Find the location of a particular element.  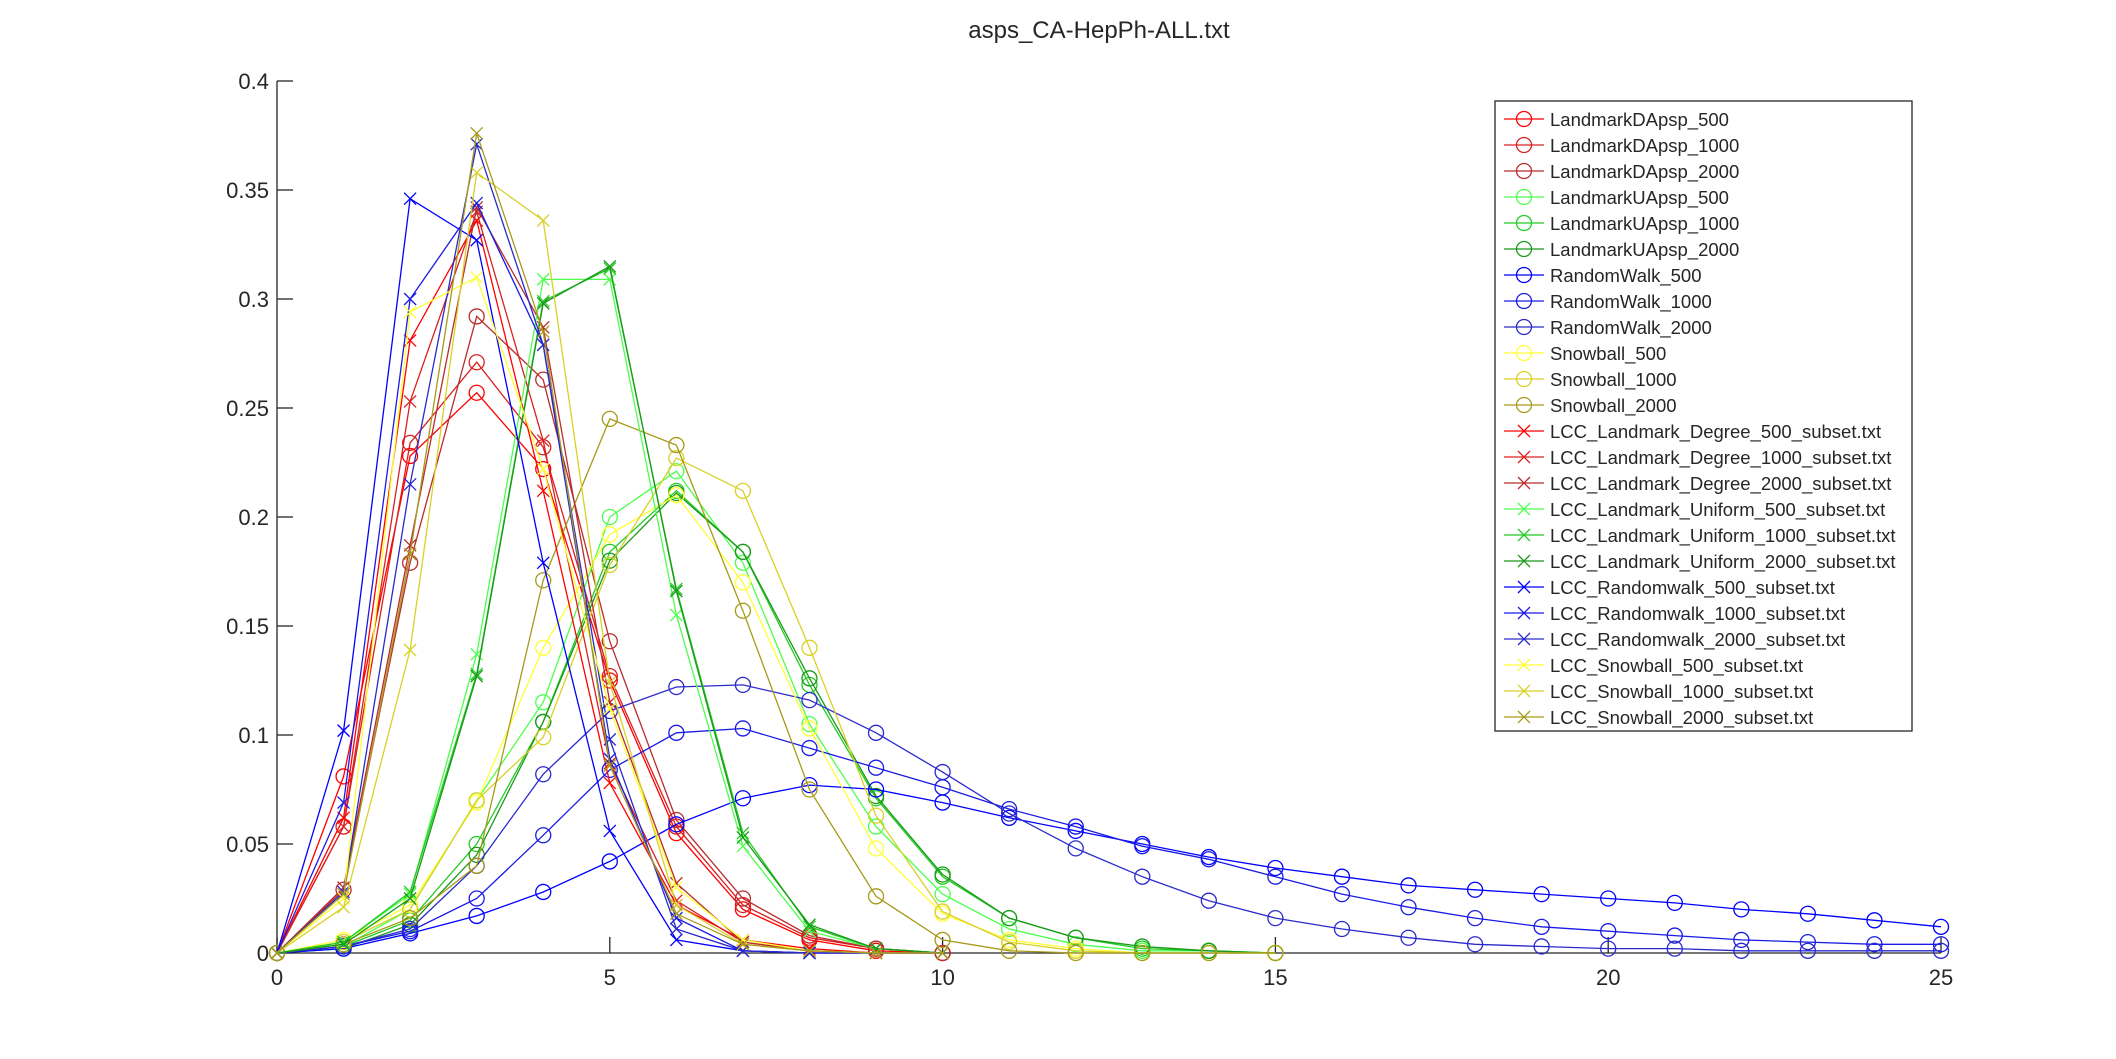

legend-item: LandmarkDApsp_1000 is located at coordinates (1621, 146).